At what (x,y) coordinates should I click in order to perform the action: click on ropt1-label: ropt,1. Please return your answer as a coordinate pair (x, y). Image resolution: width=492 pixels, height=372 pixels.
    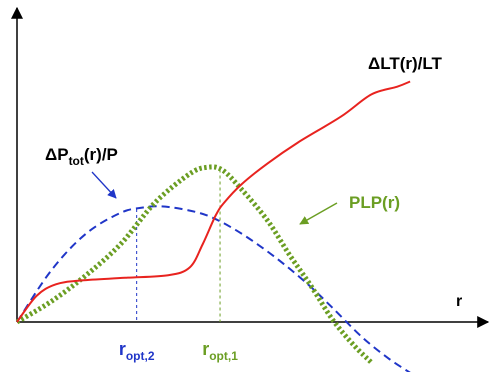
    Looking at the image, I should click on (220, 351).